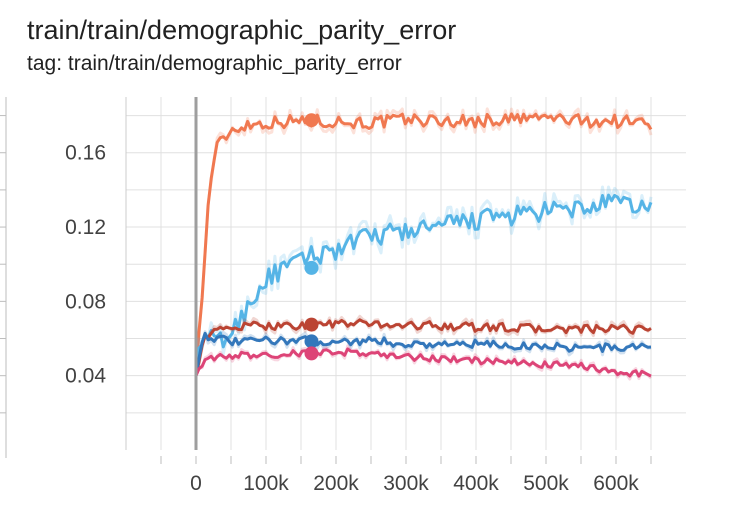 The image size is (734, 506). Describe the element at coordinates (476, 483) in the screenshot. I see `x-tick-label: 400k` at that location.